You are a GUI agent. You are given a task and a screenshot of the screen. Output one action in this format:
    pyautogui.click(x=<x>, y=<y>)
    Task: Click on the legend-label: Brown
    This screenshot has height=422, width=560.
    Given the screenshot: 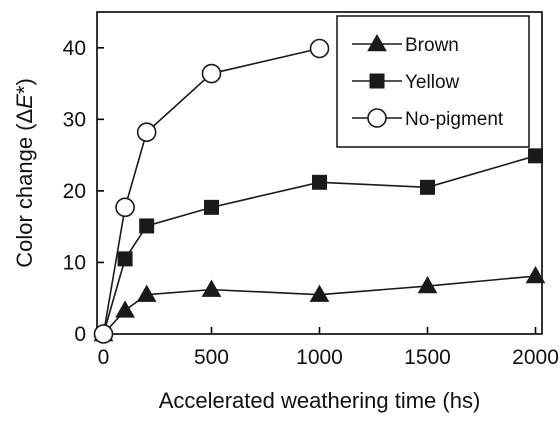 What is the action you would take?
    pyautogui.click(x=432, y=45)
    